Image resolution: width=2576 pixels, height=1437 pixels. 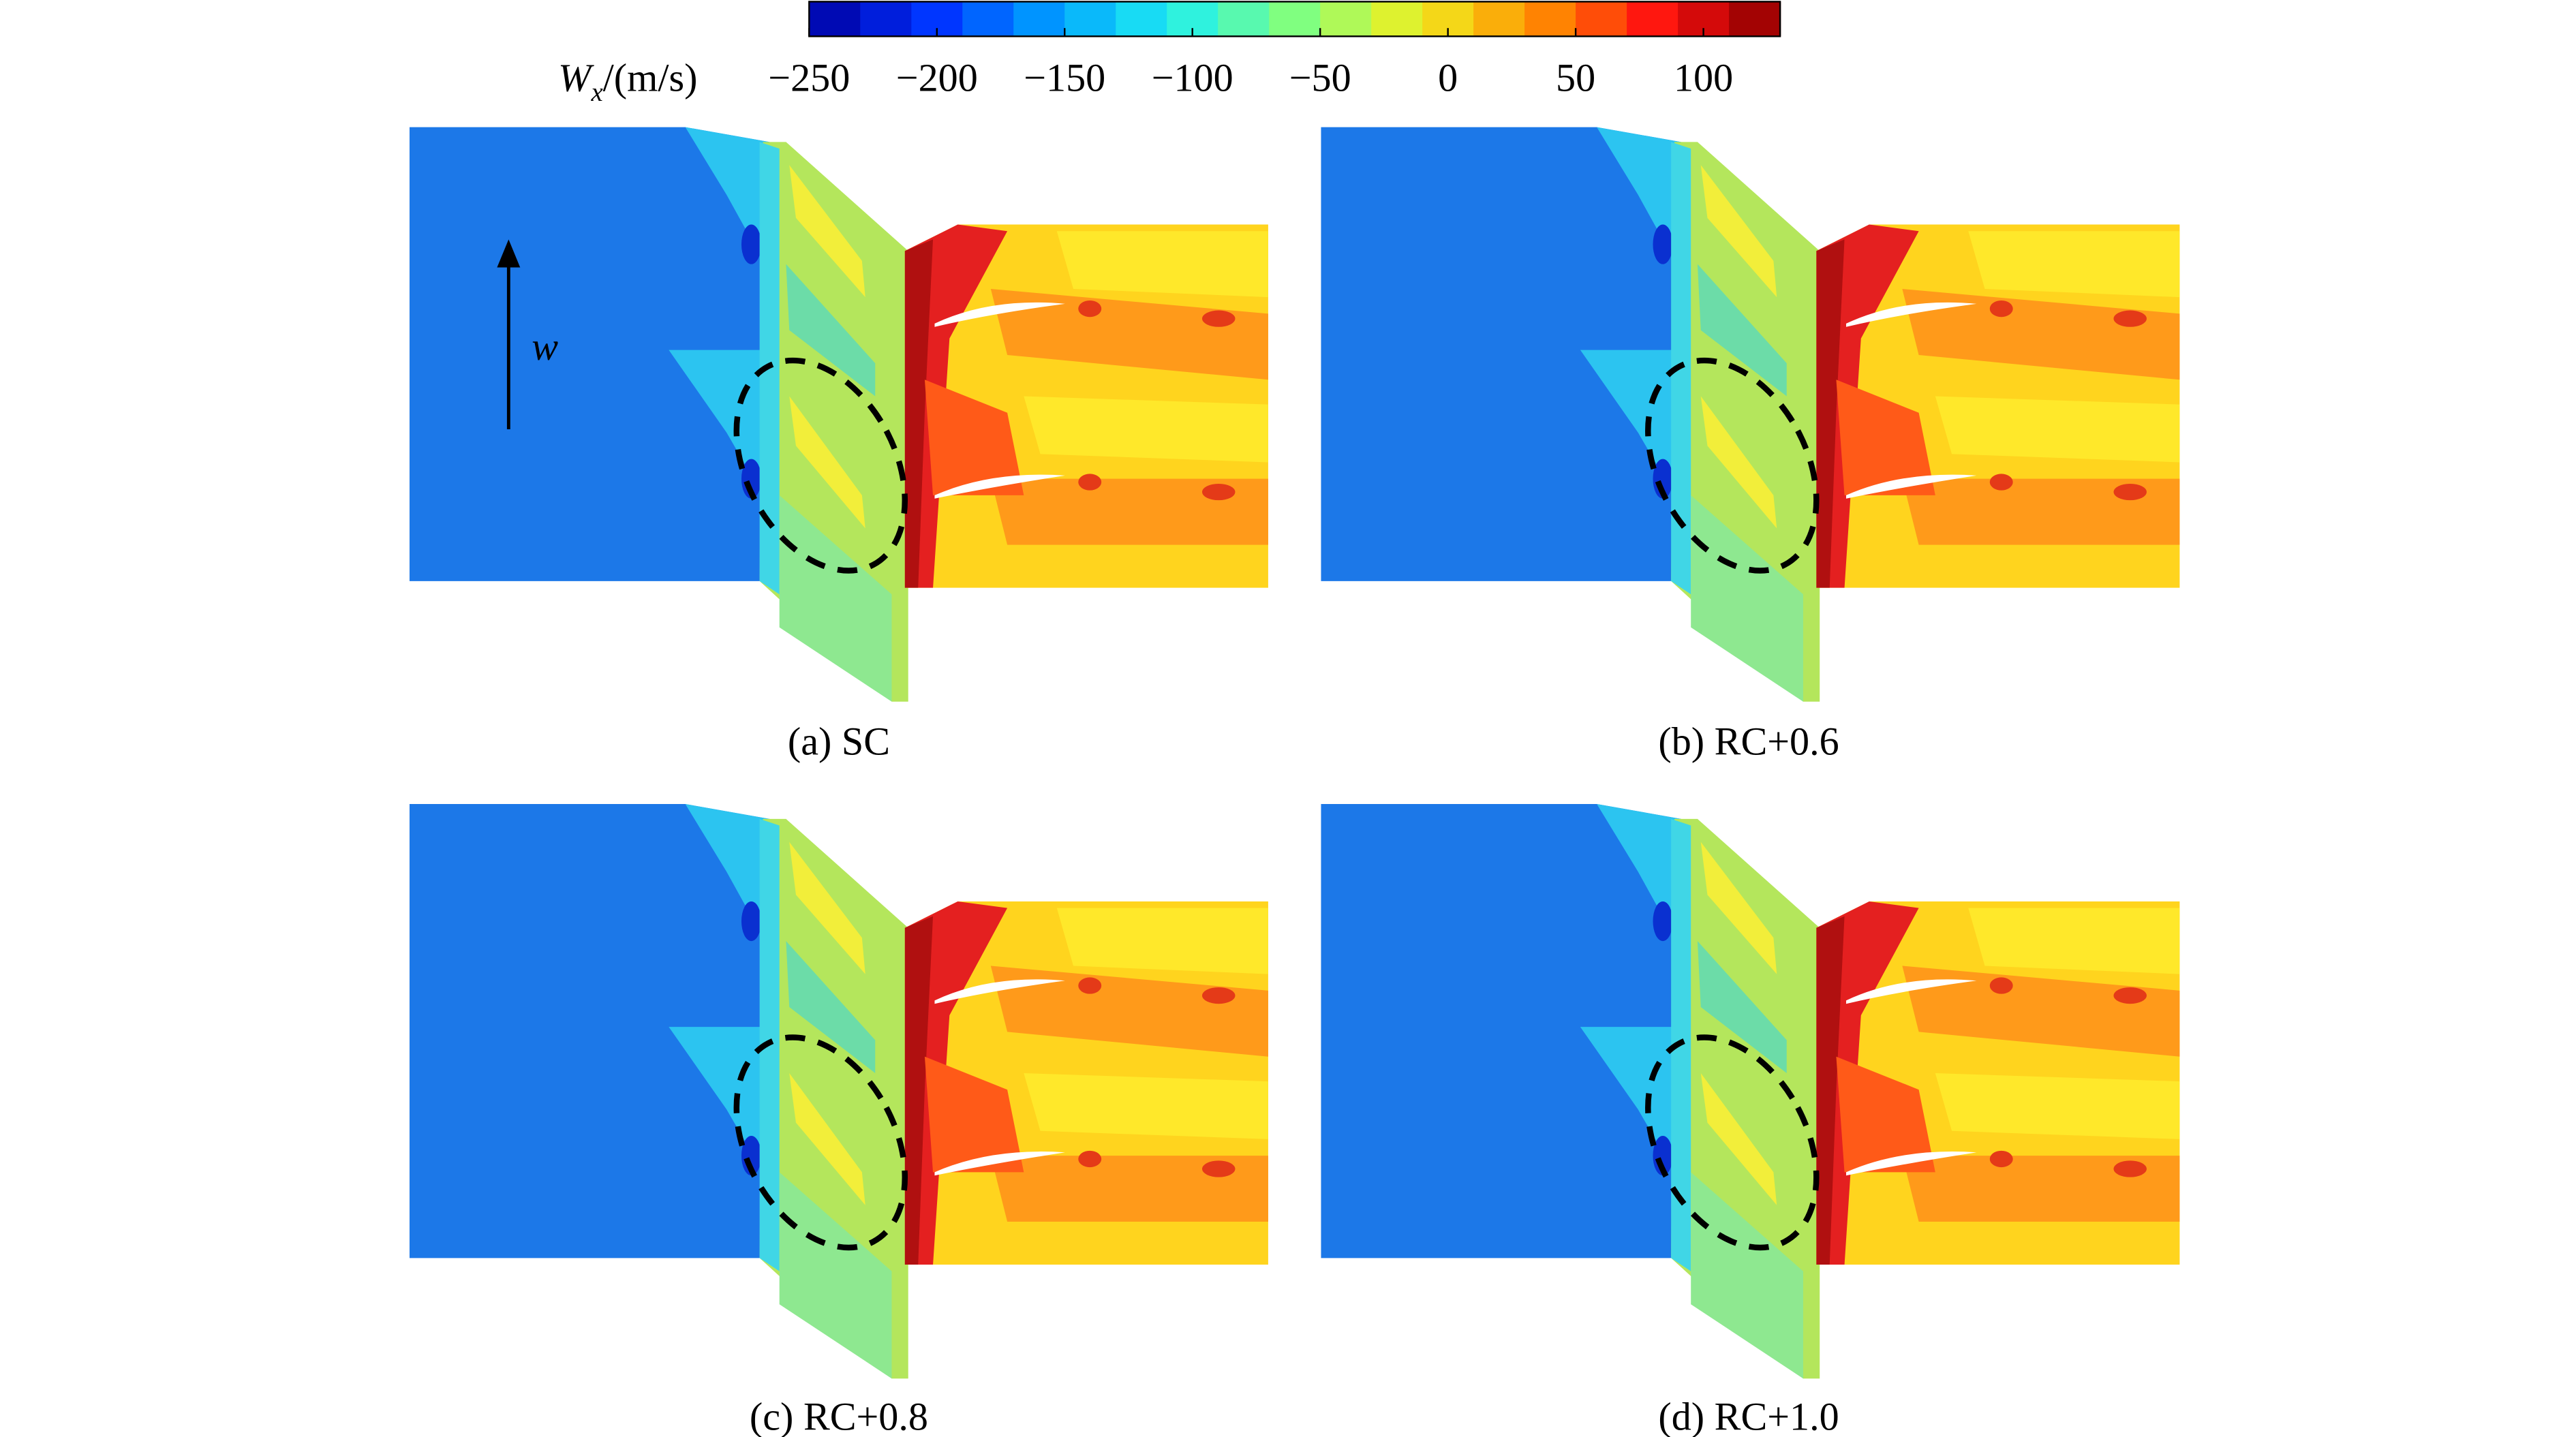 What do you see at coordinates (527, 334) in the screenshot?
I see `flow-arrow: w` at bounding box center [527, 334].